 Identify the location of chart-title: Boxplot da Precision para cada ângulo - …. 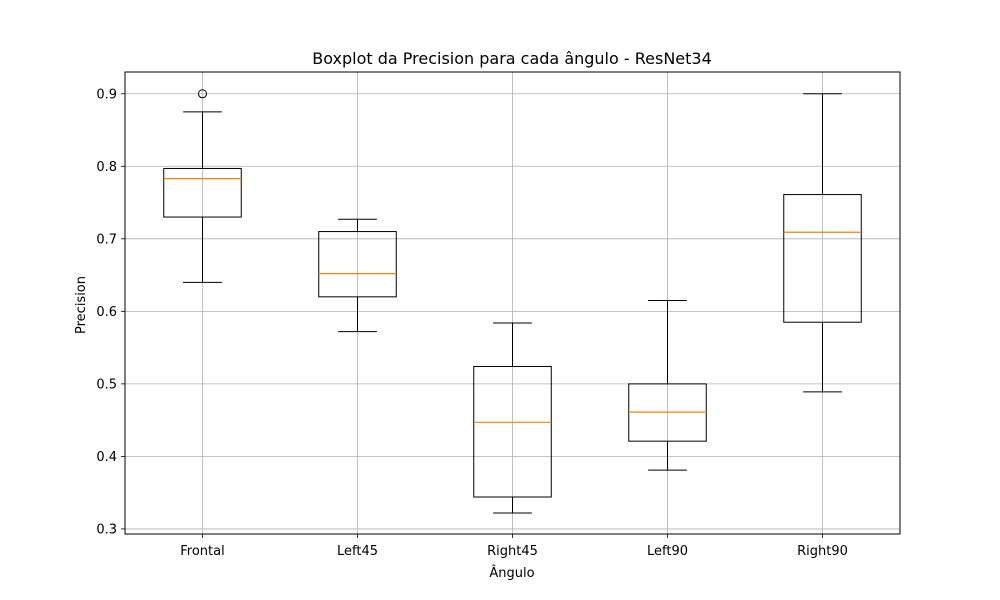
(512, 58).